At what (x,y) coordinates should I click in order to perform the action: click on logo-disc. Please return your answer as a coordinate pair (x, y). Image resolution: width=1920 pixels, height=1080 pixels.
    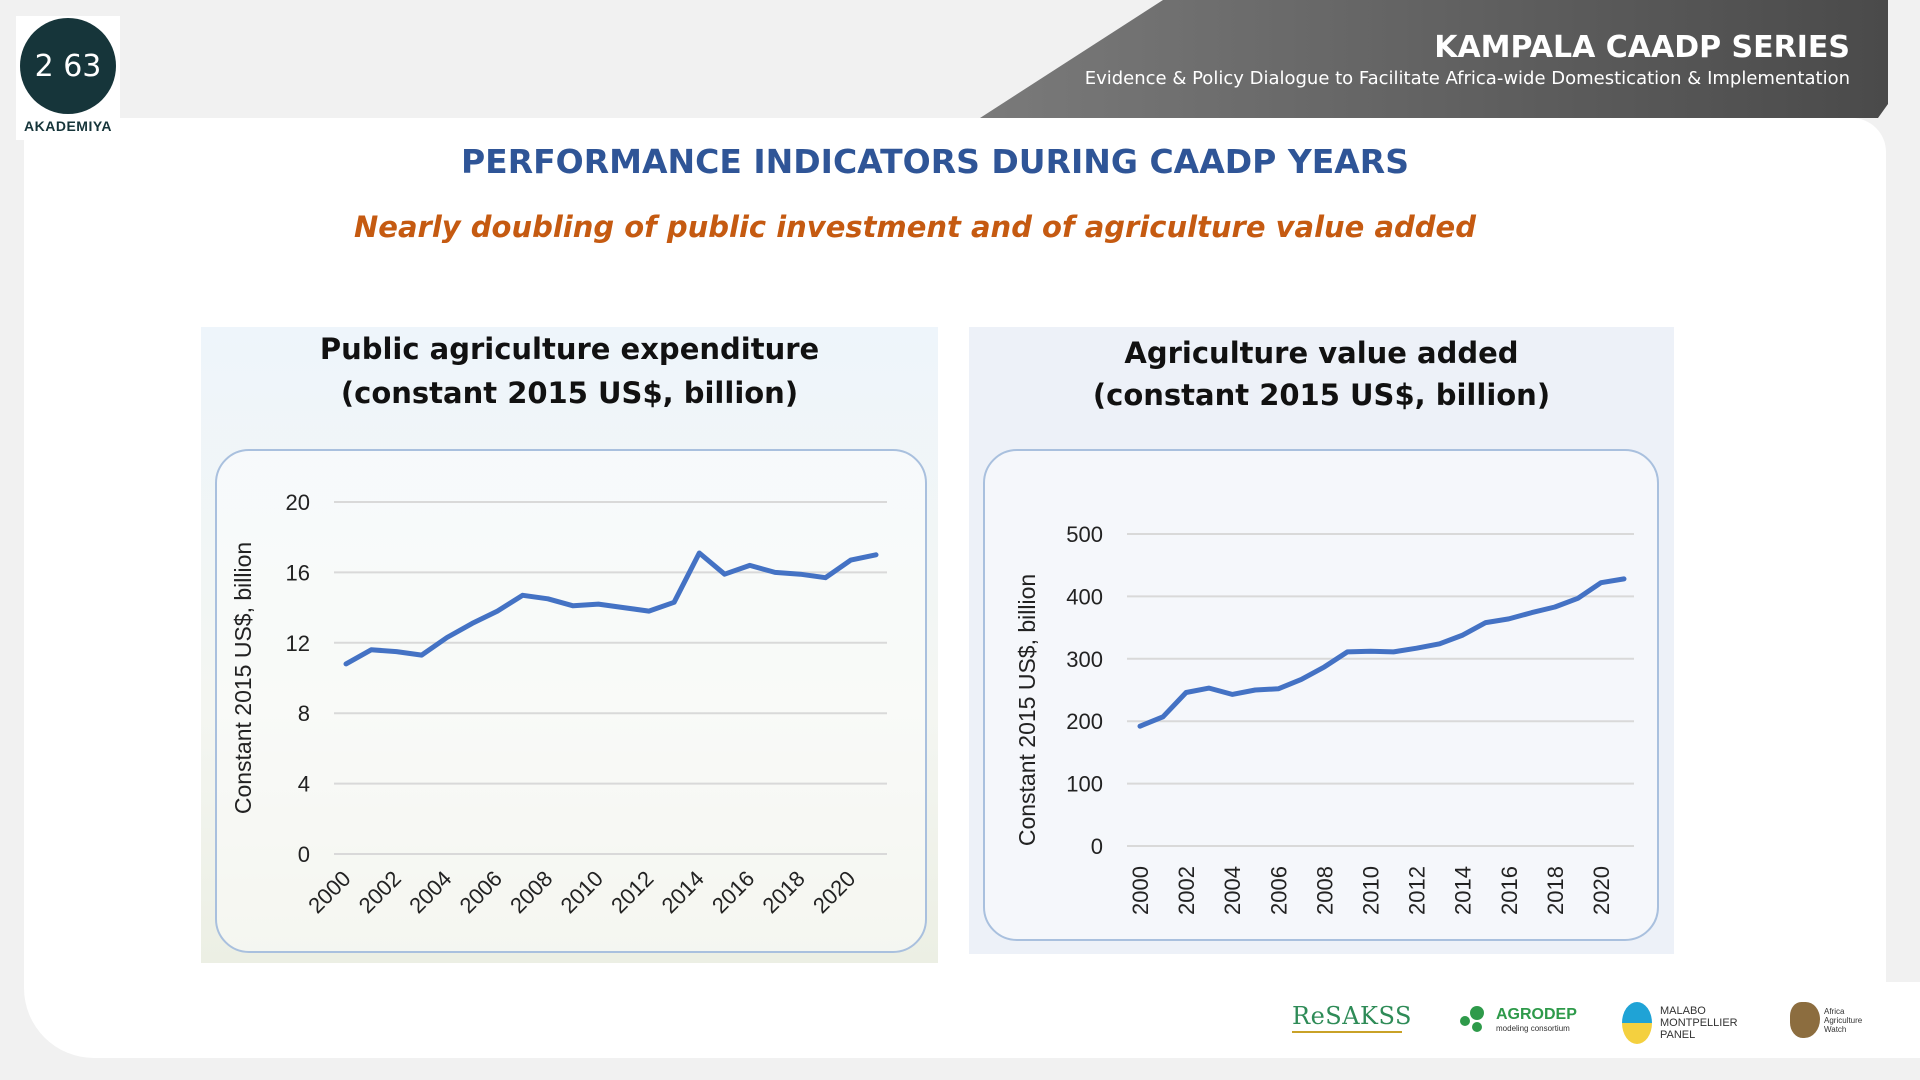
    Looking at the image, I should click on (68, 66).